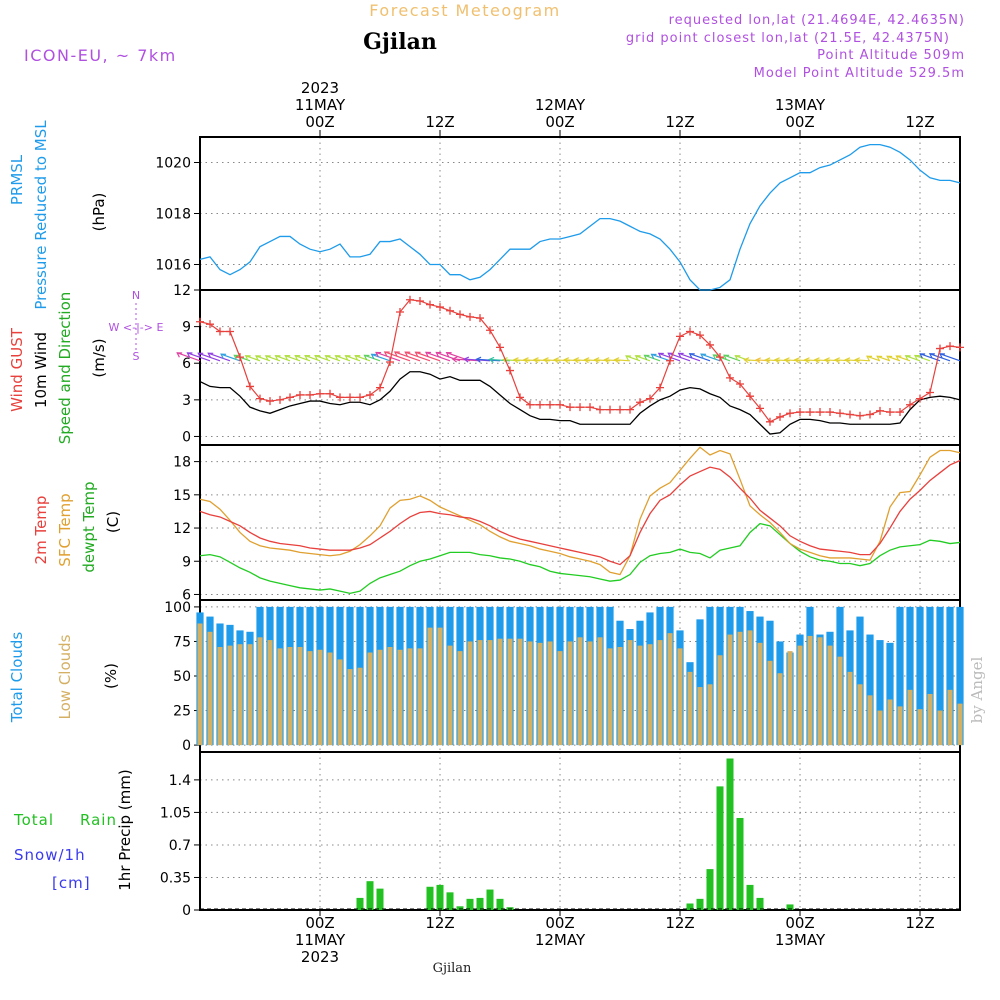  I want to click on requested-coords: requested lon,lat (21.4694E, 42.4635N), so click(817, 20).